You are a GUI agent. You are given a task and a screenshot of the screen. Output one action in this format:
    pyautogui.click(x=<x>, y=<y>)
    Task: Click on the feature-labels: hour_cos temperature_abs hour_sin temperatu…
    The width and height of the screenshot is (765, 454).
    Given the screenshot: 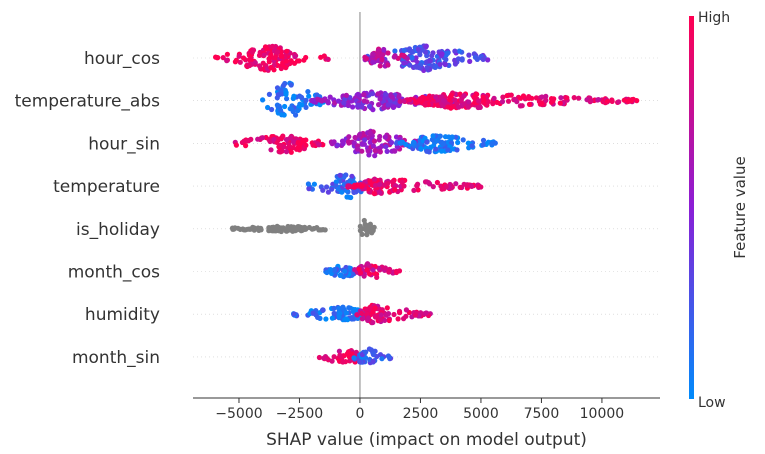 What is the action you would take?
    pyautogui.click(x=88, y=208)
    